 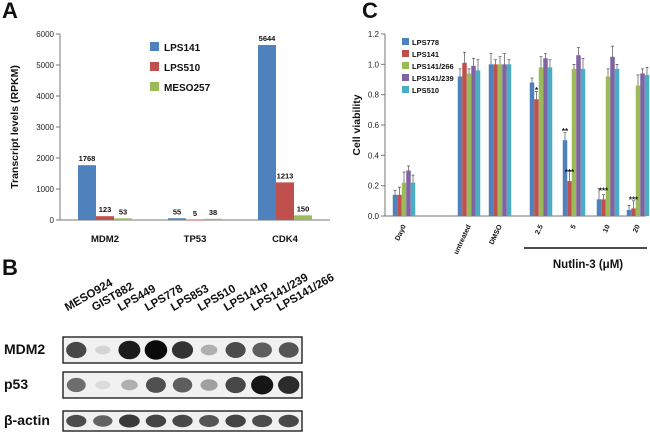 I want to click on y-tick-label-c: 1.2, so click(x=374, y=34).